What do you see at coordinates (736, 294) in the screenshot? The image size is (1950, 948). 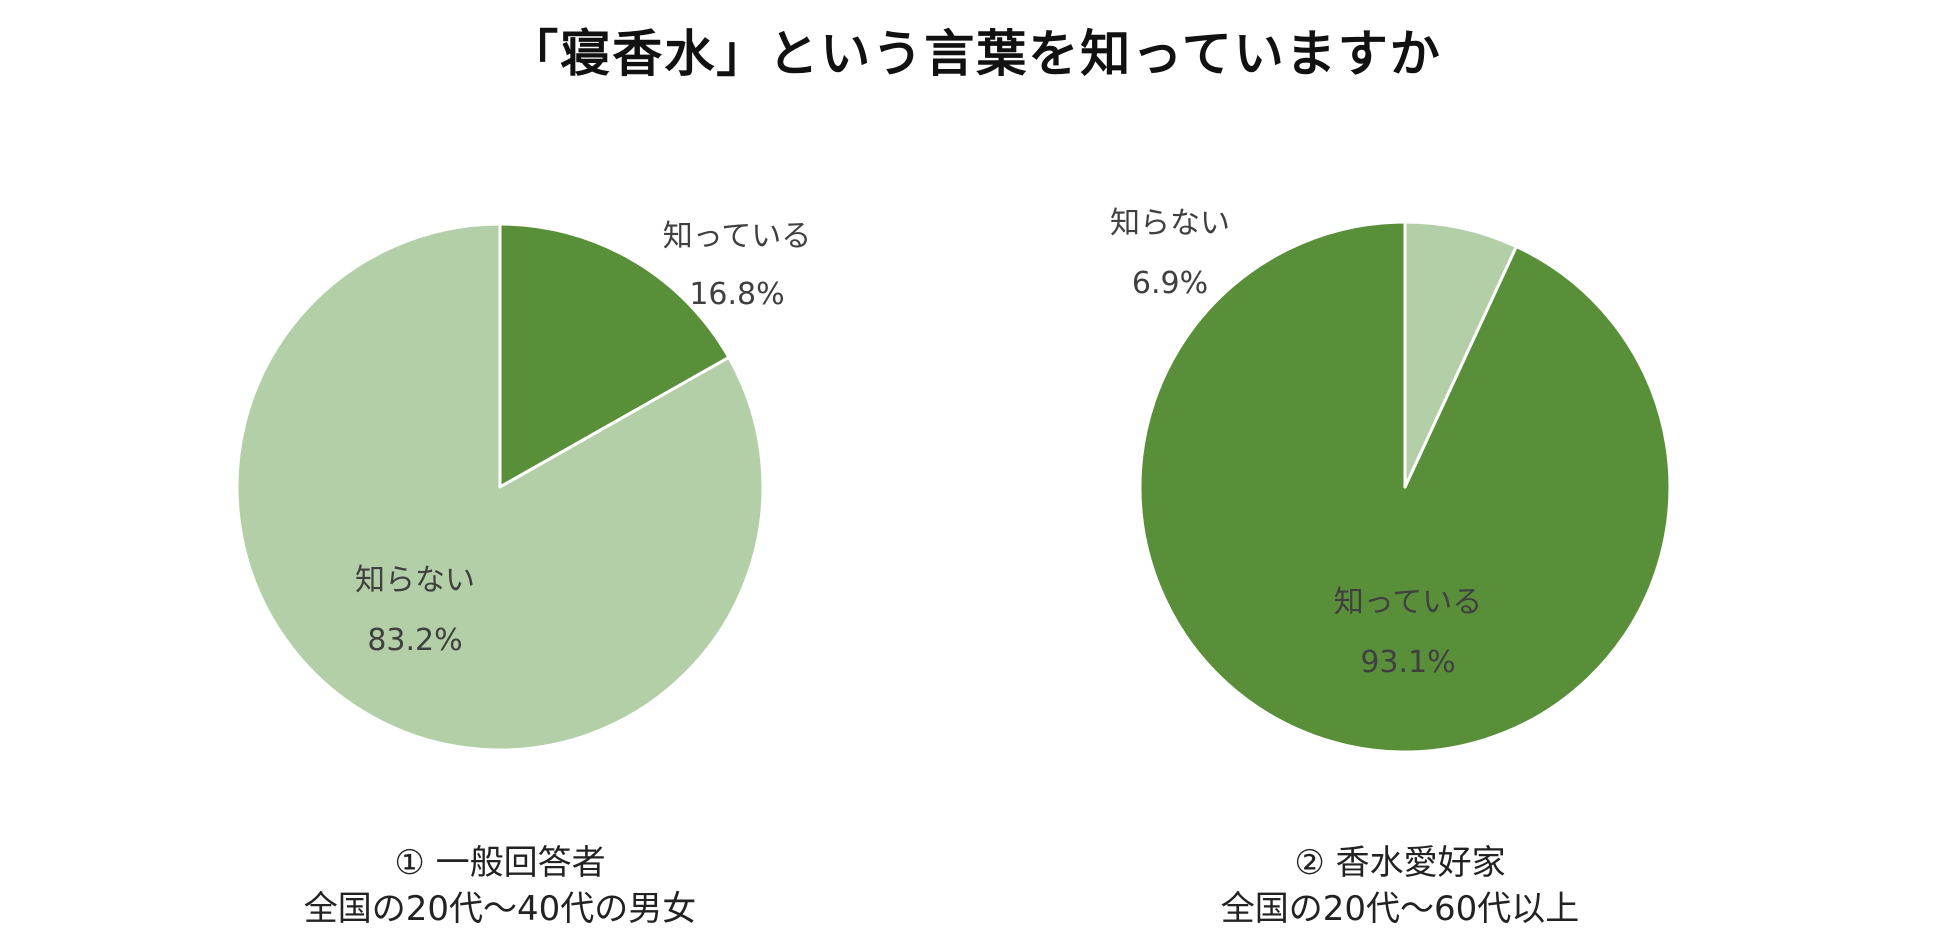 I see `slice-value-1-known: 16.8%` at bounding box center [736, 294].